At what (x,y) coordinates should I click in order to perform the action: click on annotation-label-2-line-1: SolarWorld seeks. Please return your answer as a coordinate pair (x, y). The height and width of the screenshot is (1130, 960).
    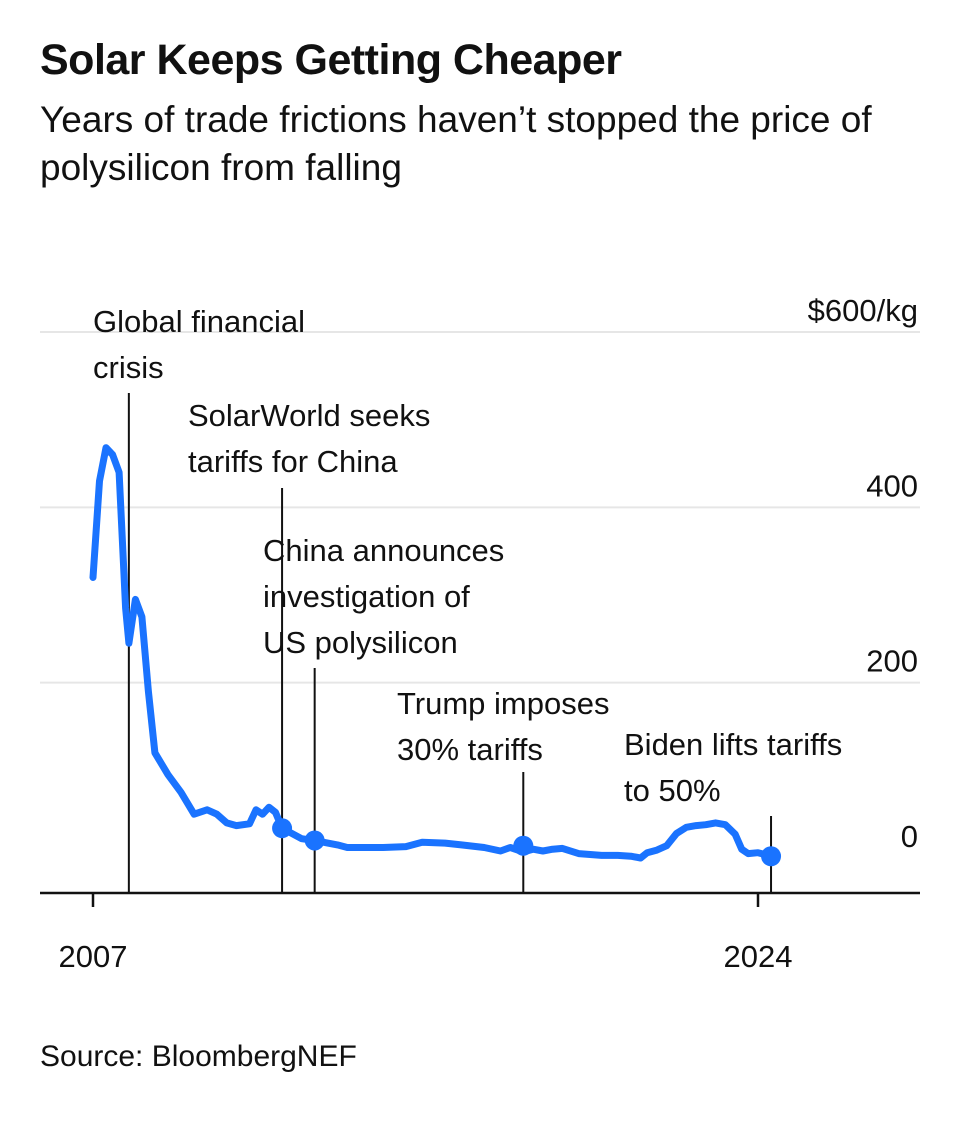
    Looking at the image, I should click on (309, 415).